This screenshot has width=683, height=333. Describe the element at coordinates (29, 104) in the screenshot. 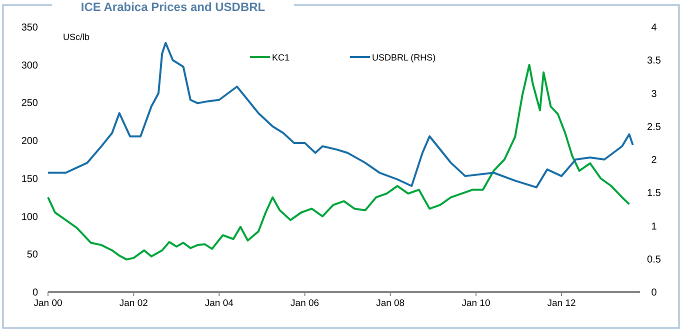

I see `y-tick-label: 250` at that location.